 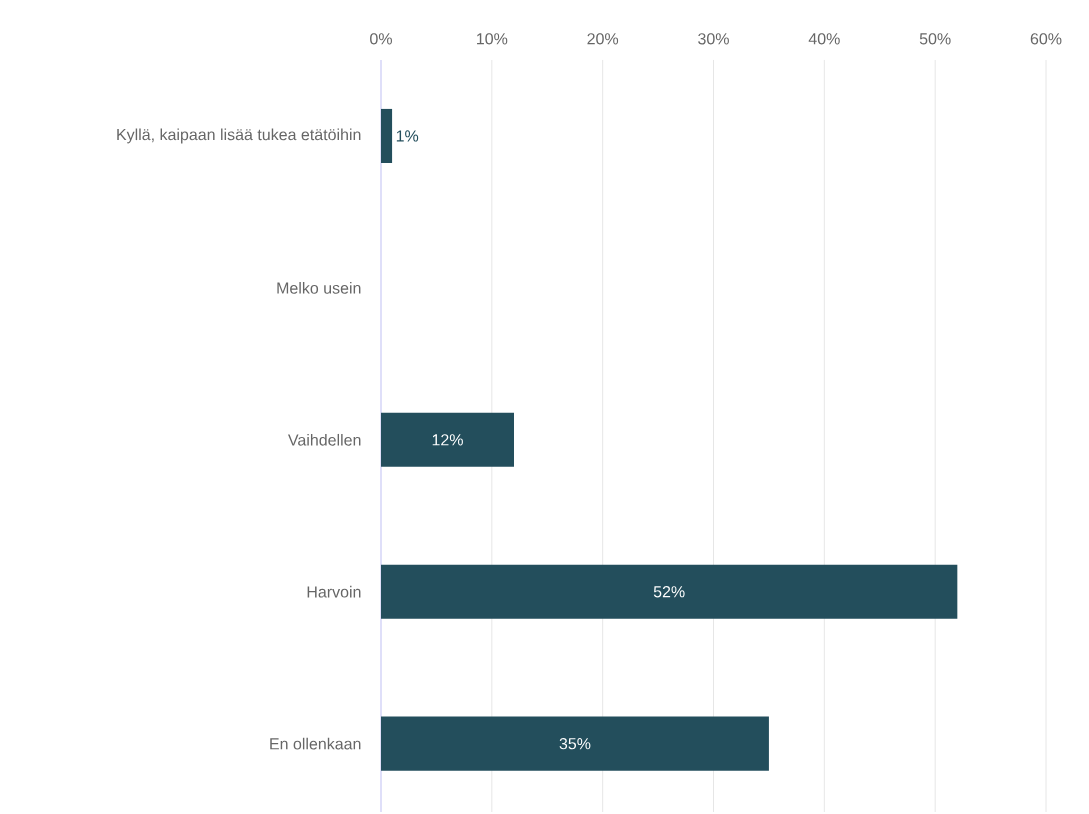 I want to click on x-tick-label: 0%, so click(x=381, y=39).